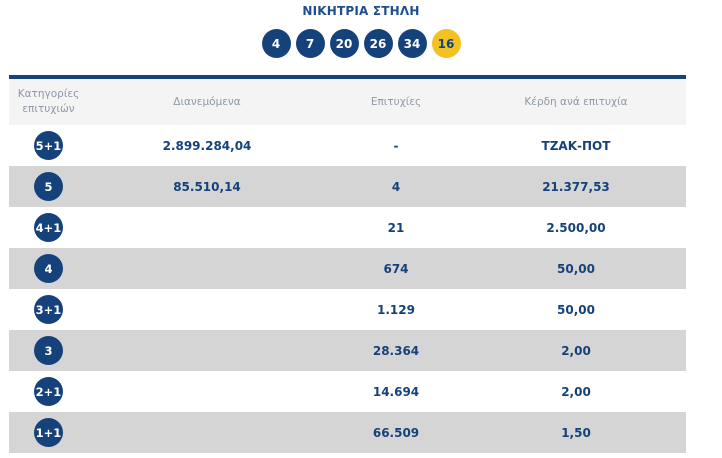 The image size is (722, 458). I want to click on table-row: 5+1 2.899.284,04 - ΤΖΑΚ-ΠΟΤ, so click(347, 145).